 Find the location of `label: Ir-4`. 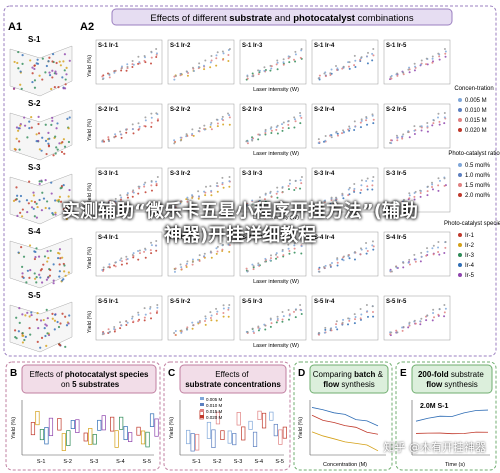

label: Ir-4 is located at coordinates (470, 266).